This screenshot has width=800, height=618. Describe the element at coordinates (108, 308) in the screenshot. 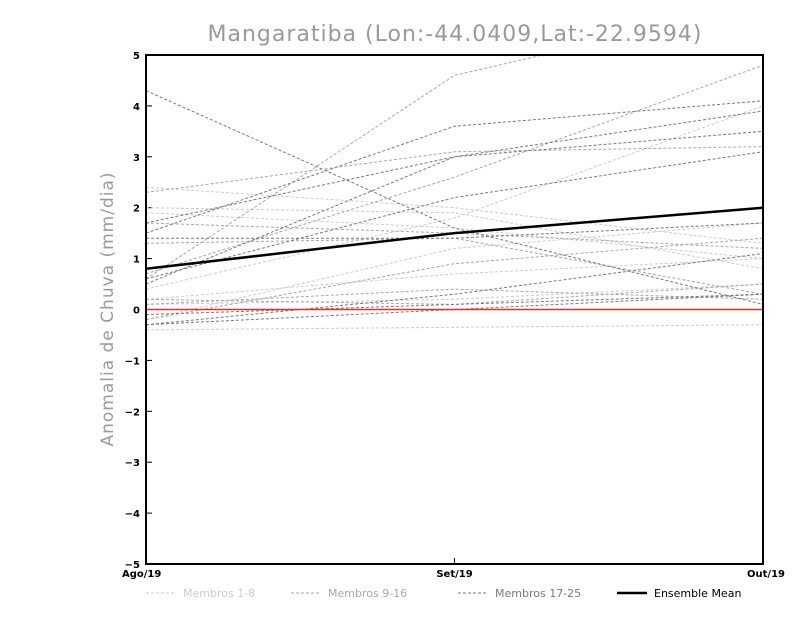

I see `y-axis-label: Anomalia de Chuva (mm/dia)` at that location.